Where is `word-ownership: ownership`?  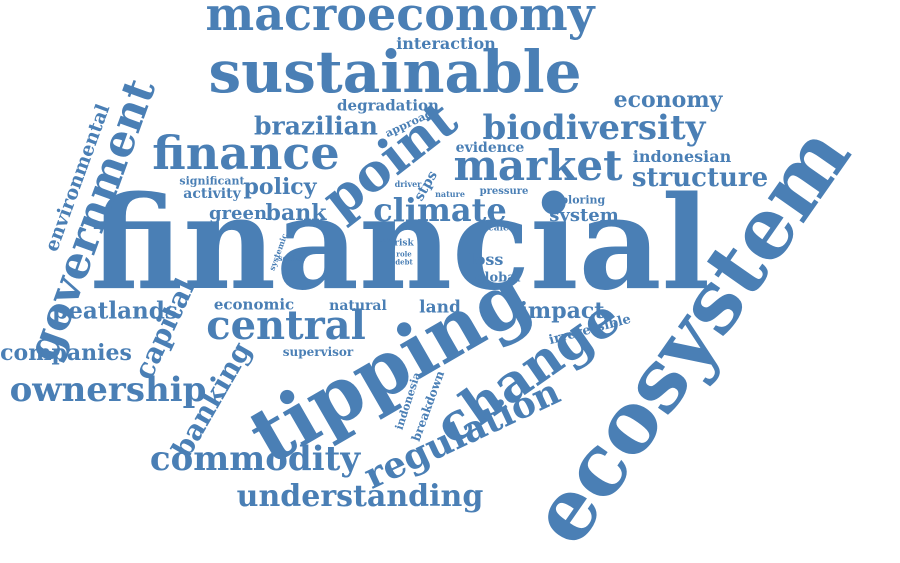
word-ownership: ownership is located at coordinates (108, 390).